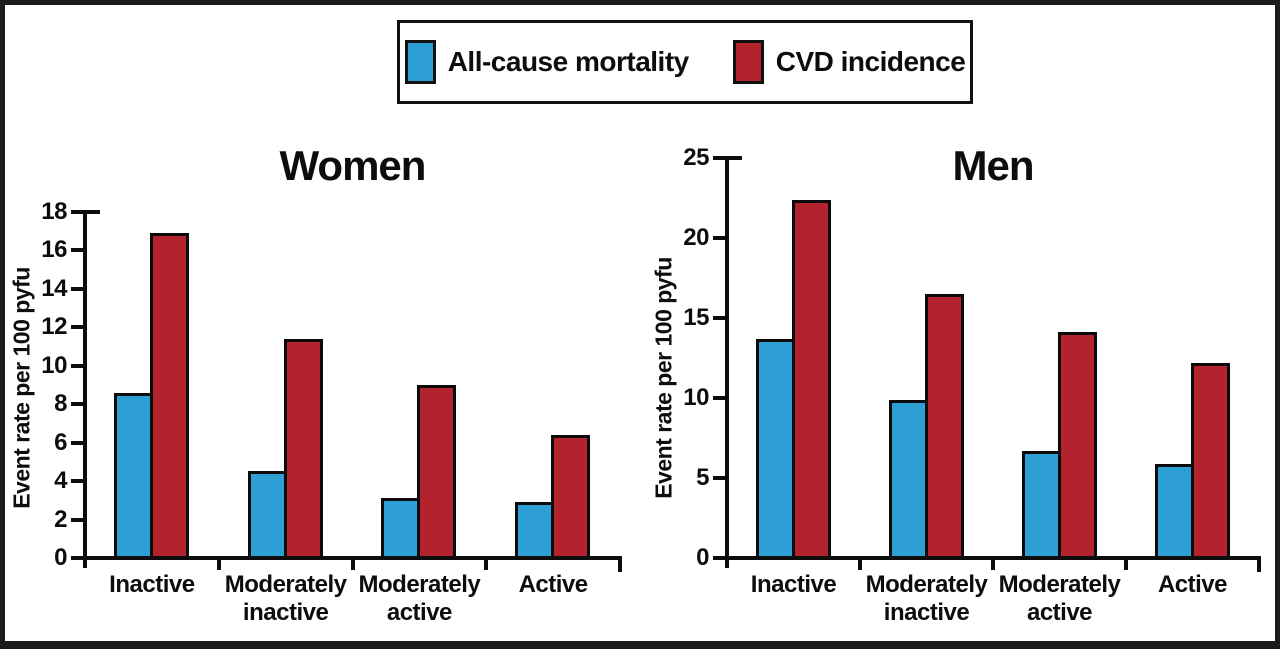 The width and height of the screenshot is (1280, 649). Describe the element at coordinates (620, 564) in the screenshot. I see `x-axis-end-cap-women` at that location.